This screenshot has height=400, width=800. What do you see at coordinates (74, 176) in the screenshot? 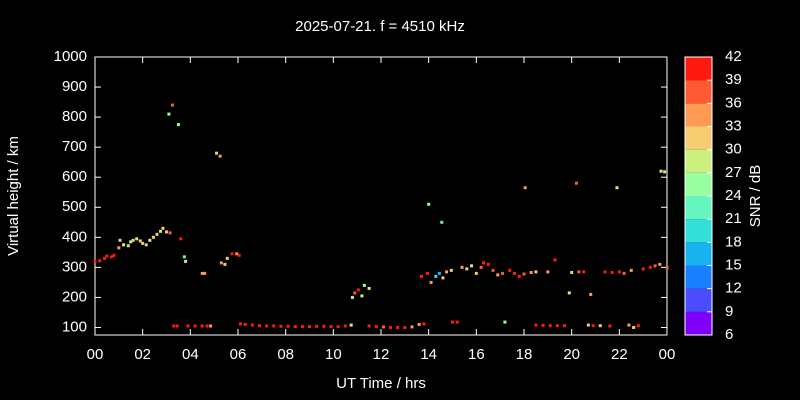
I see `y-tick-label: 600` at bounding box center [74, 176].